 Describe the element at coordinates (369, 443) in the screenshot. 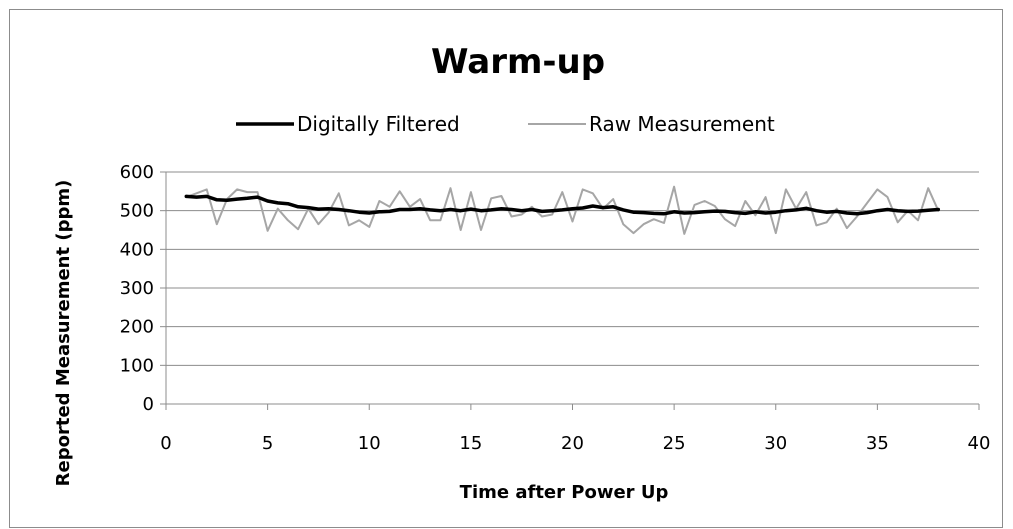

I see `x-tick-label: 10` at that location.